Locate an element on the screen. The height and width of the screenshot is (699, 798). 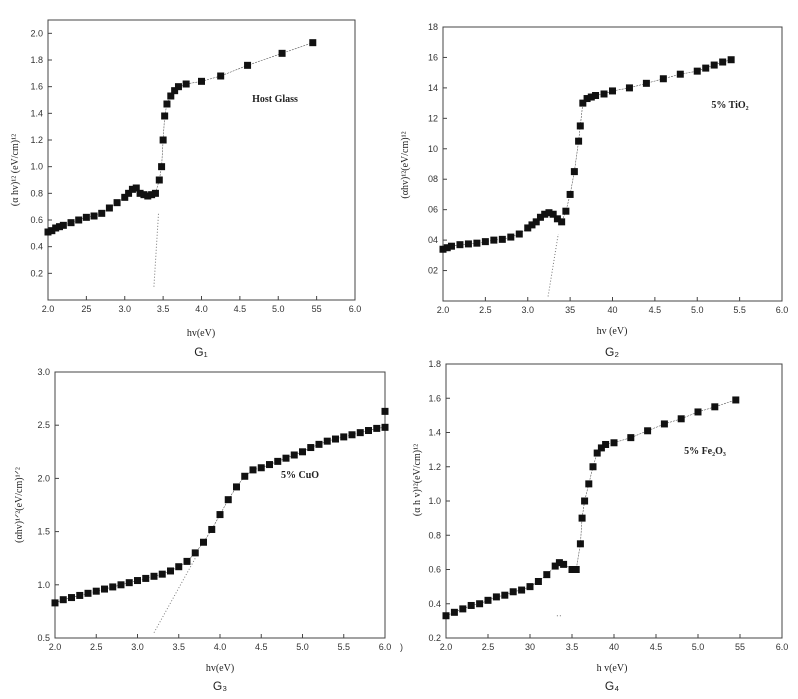
x-tick-label: 2.0 is located at coordinates (446, 647).